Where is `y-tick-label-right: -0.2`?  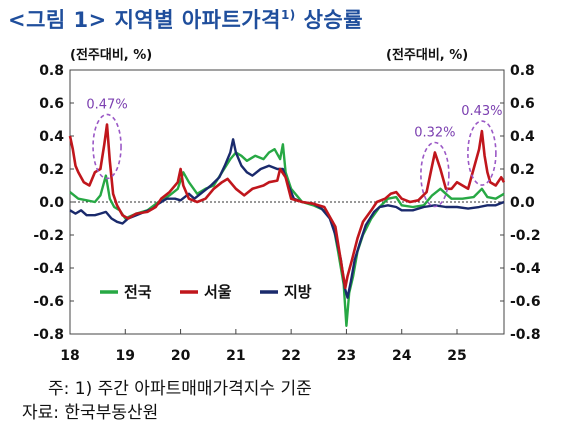
y-tick-label-right: -0.2 is located at coordinates (525, 236).